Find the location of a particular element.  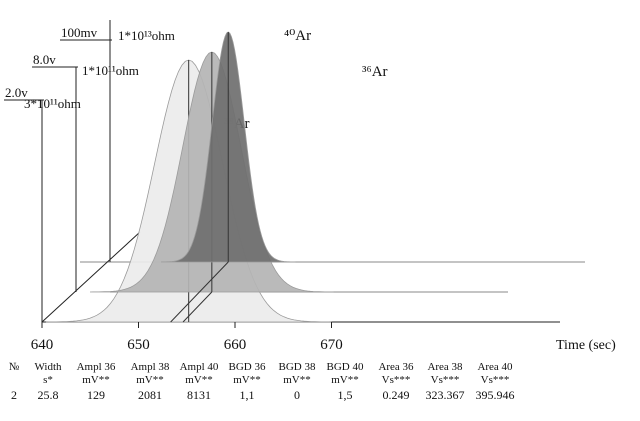

x-tick-label-2: 660 is located at coordinates (235, 345).